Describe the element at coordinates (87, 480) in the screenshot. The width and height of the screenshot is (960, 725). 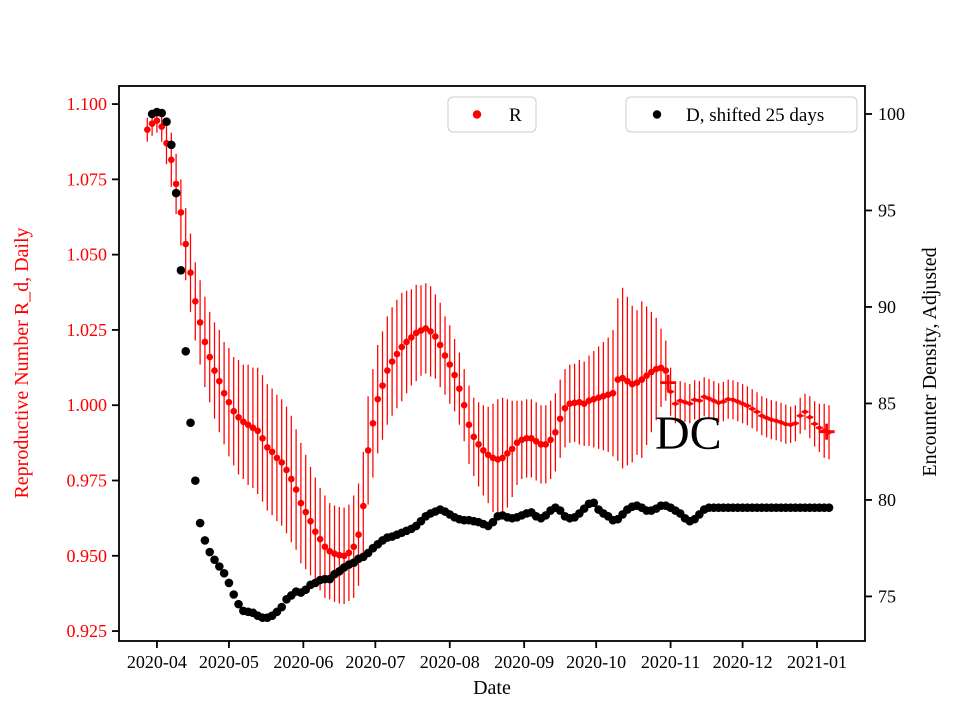
I see `svg-text: 0.975` at that location.